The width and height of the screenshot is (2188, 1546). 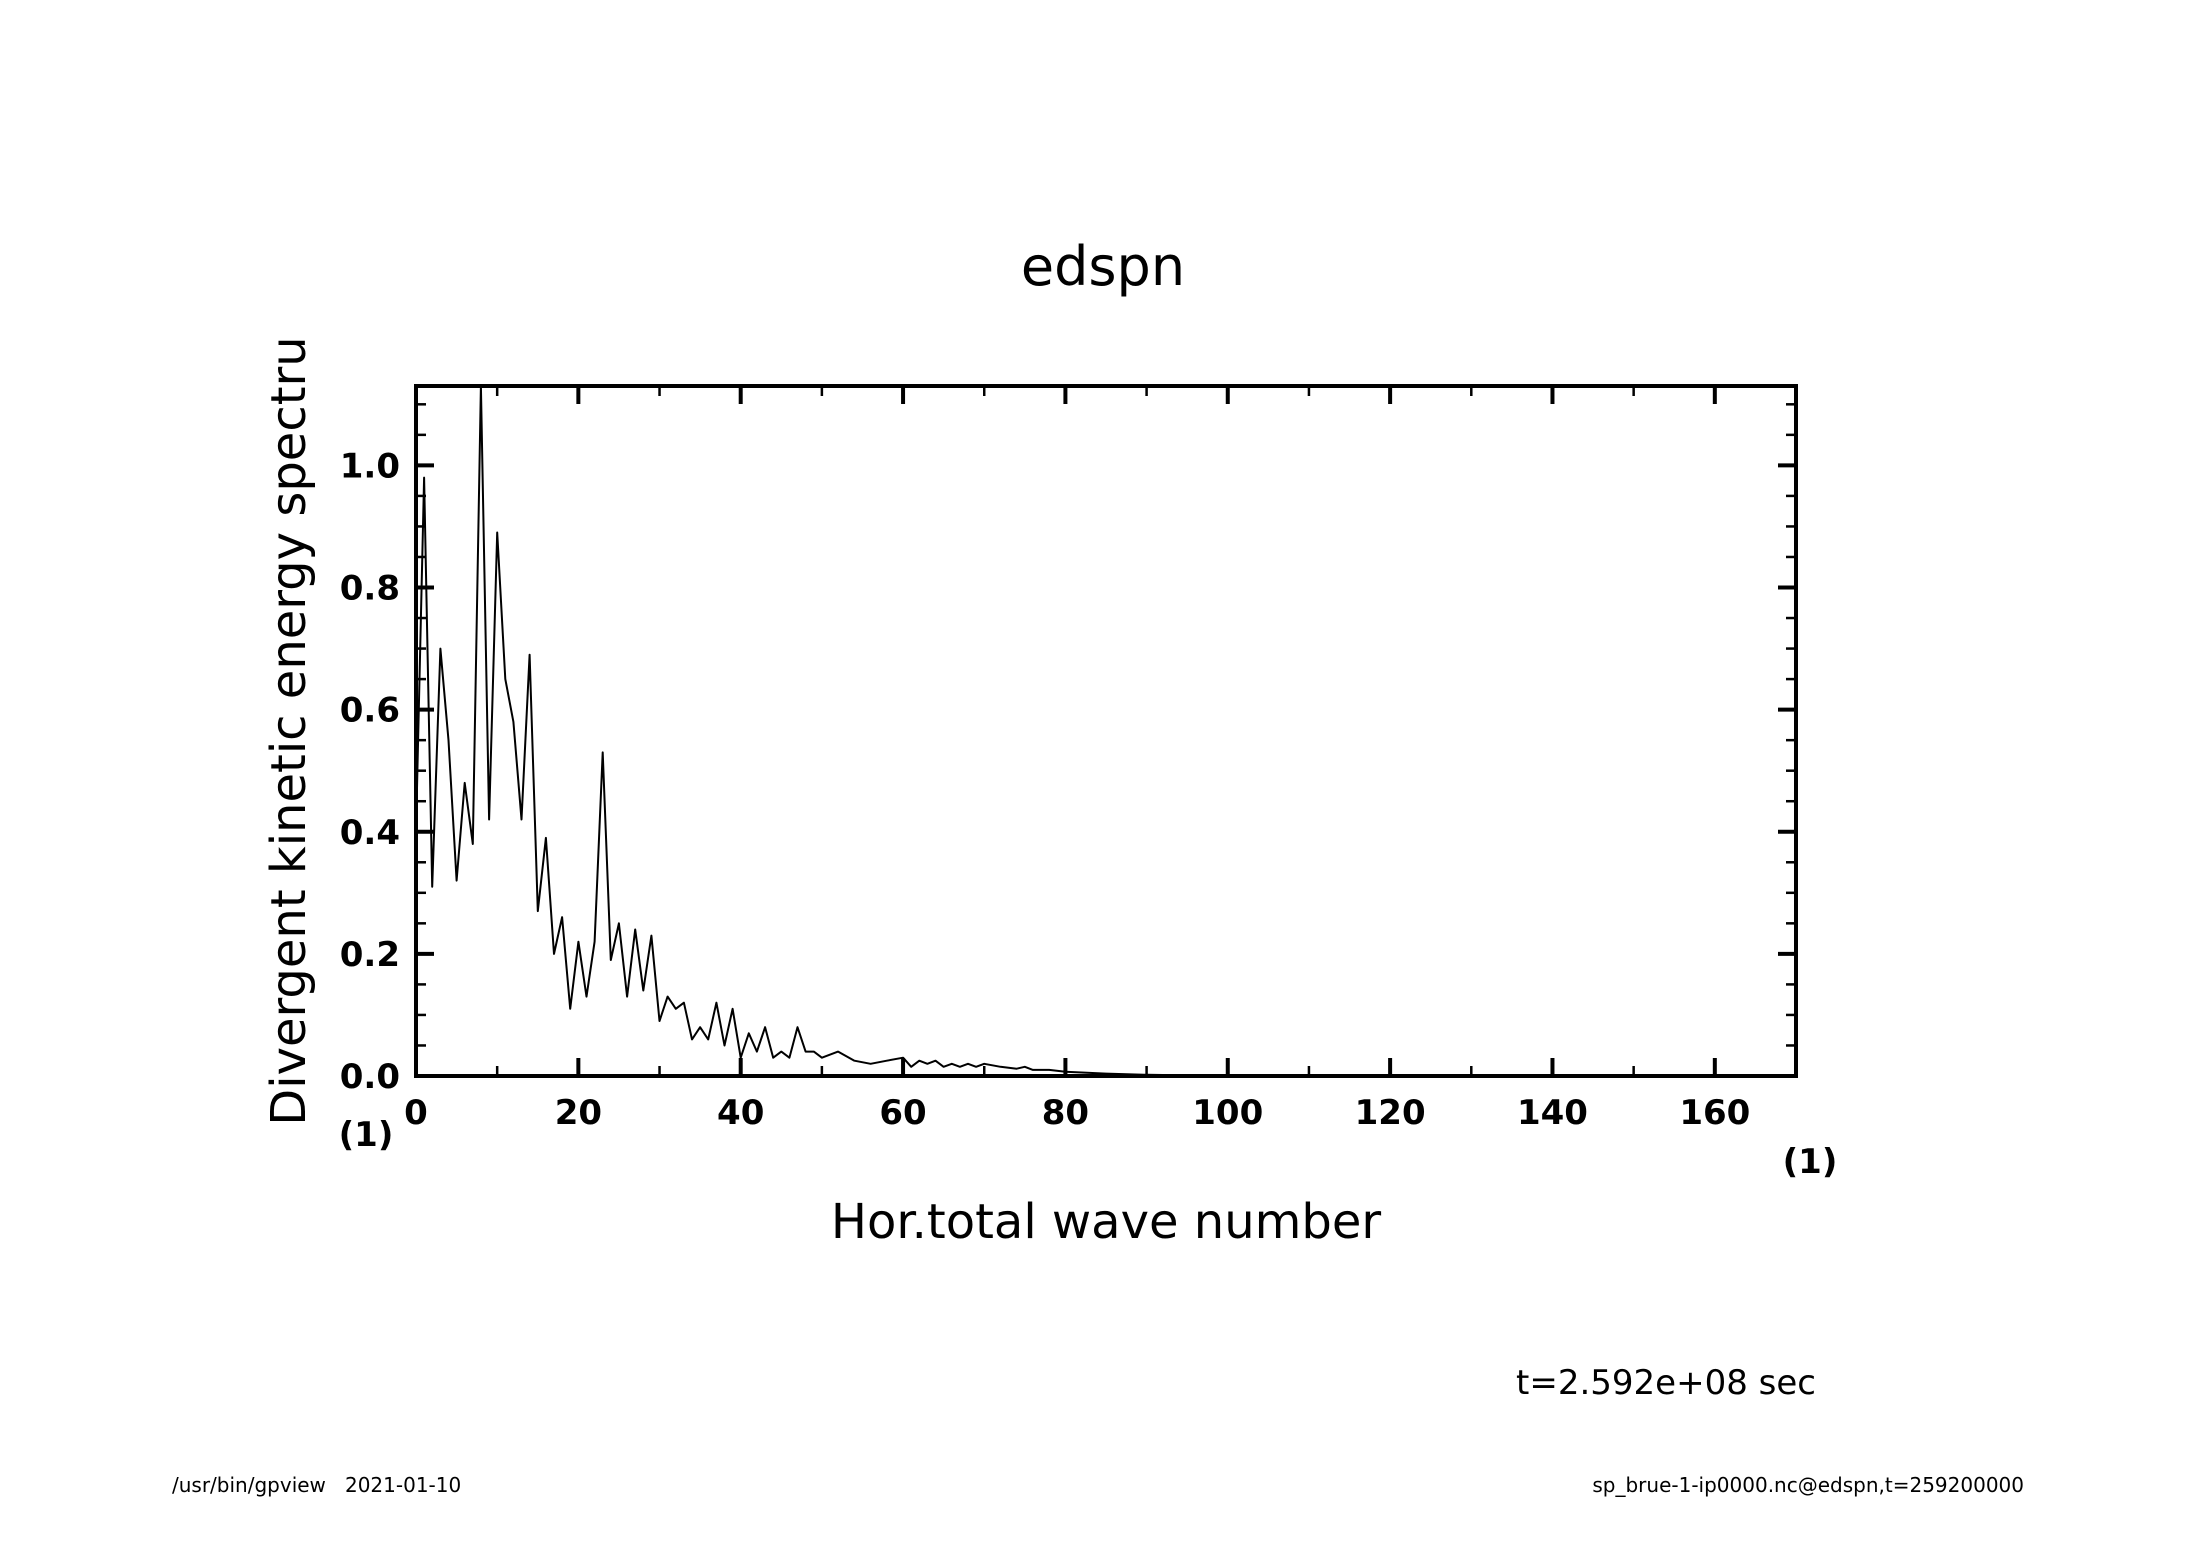 I want to click on x-tick-label: 100, so click(x=1227, y=1113).